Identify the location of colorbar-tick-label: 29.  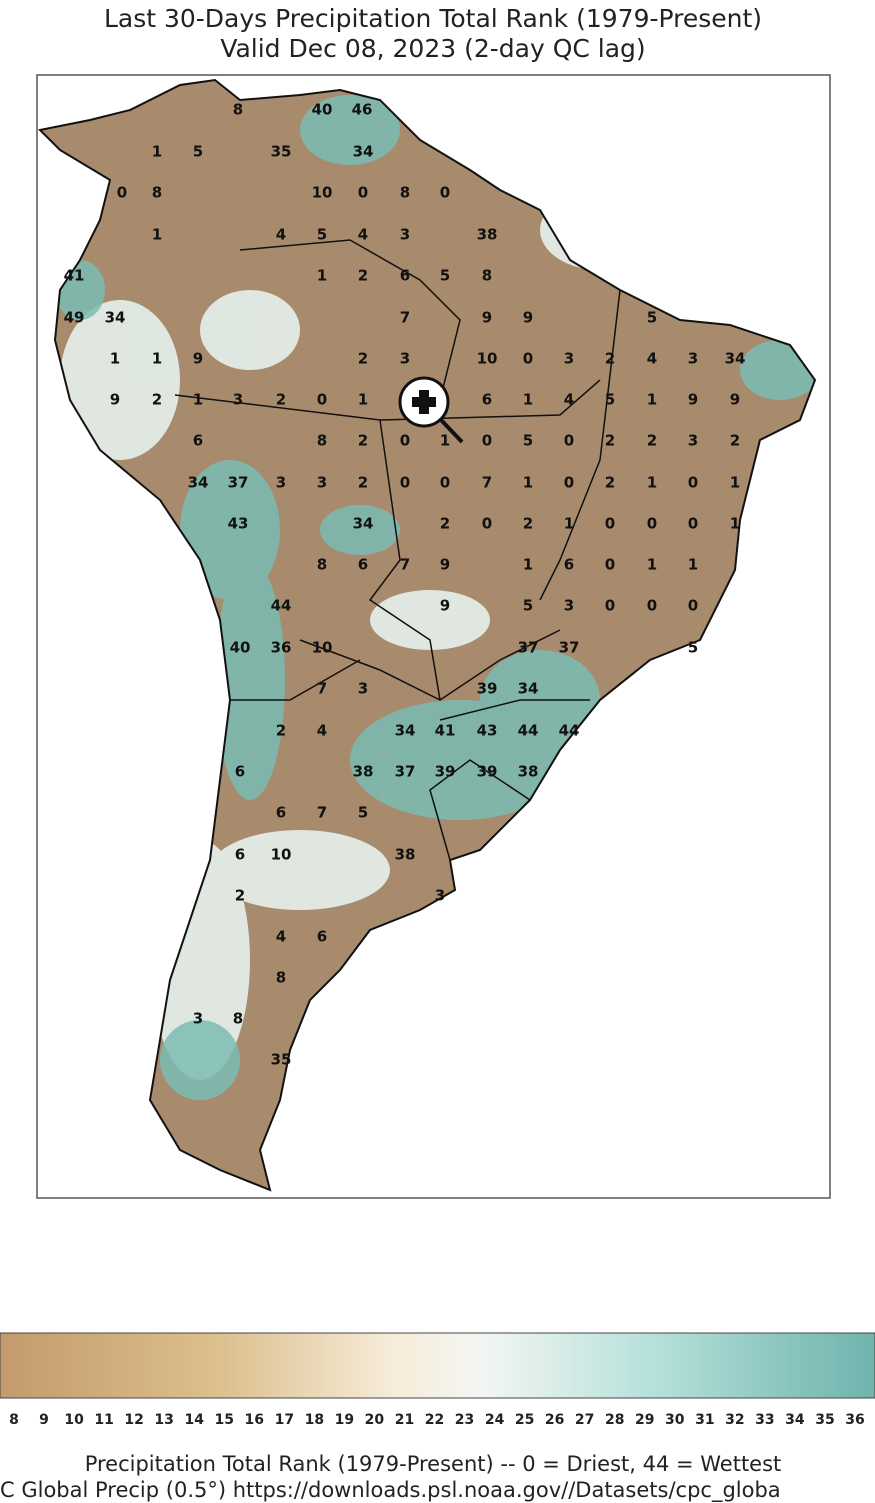
(644, 1420).